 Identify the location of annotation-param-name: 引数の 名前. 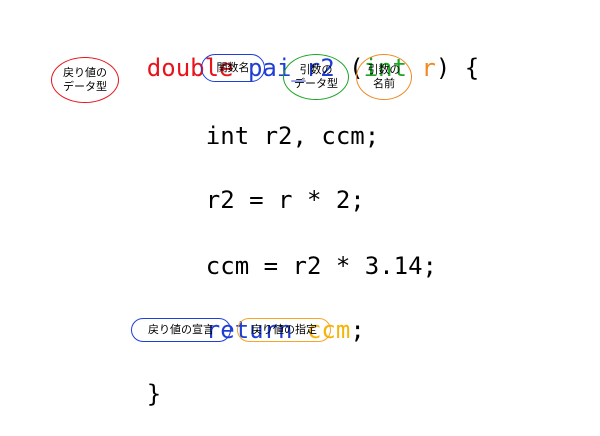
(384, 77).